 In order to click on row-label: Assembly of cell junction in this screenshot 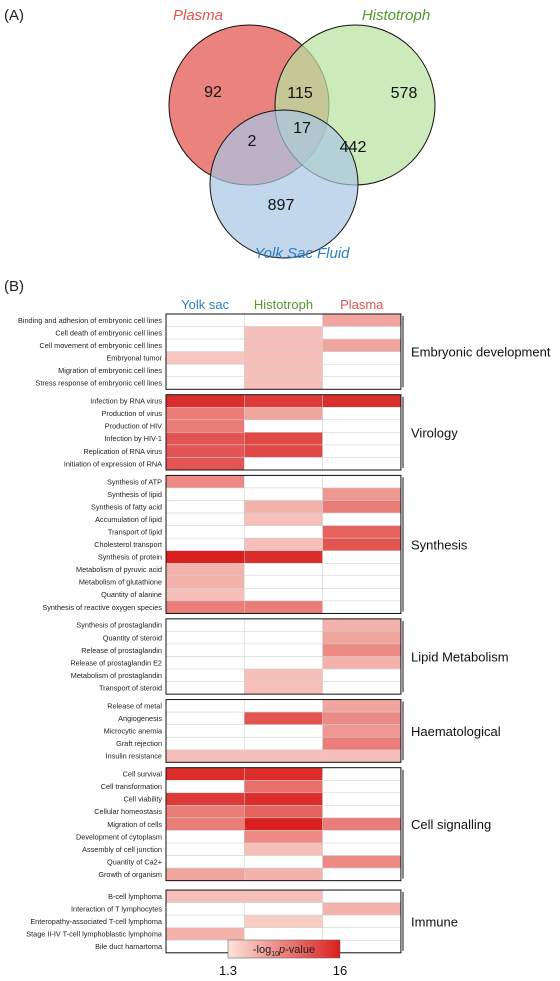, I will do `click(122, 849)`.